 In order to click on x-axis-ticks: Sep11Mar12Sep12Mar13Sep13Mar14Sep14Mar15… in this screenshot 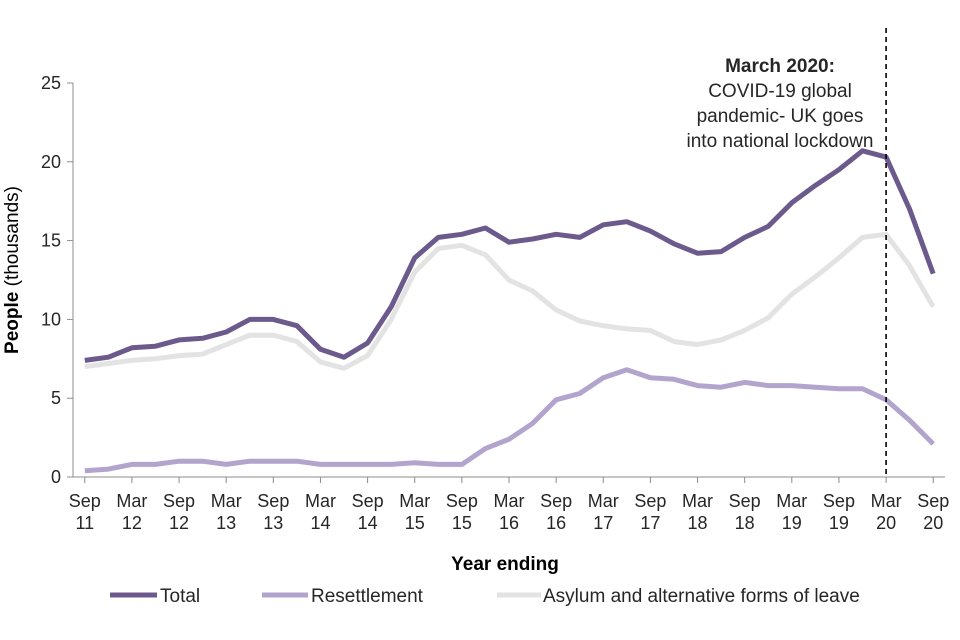, I will do `click(509, 505)`.